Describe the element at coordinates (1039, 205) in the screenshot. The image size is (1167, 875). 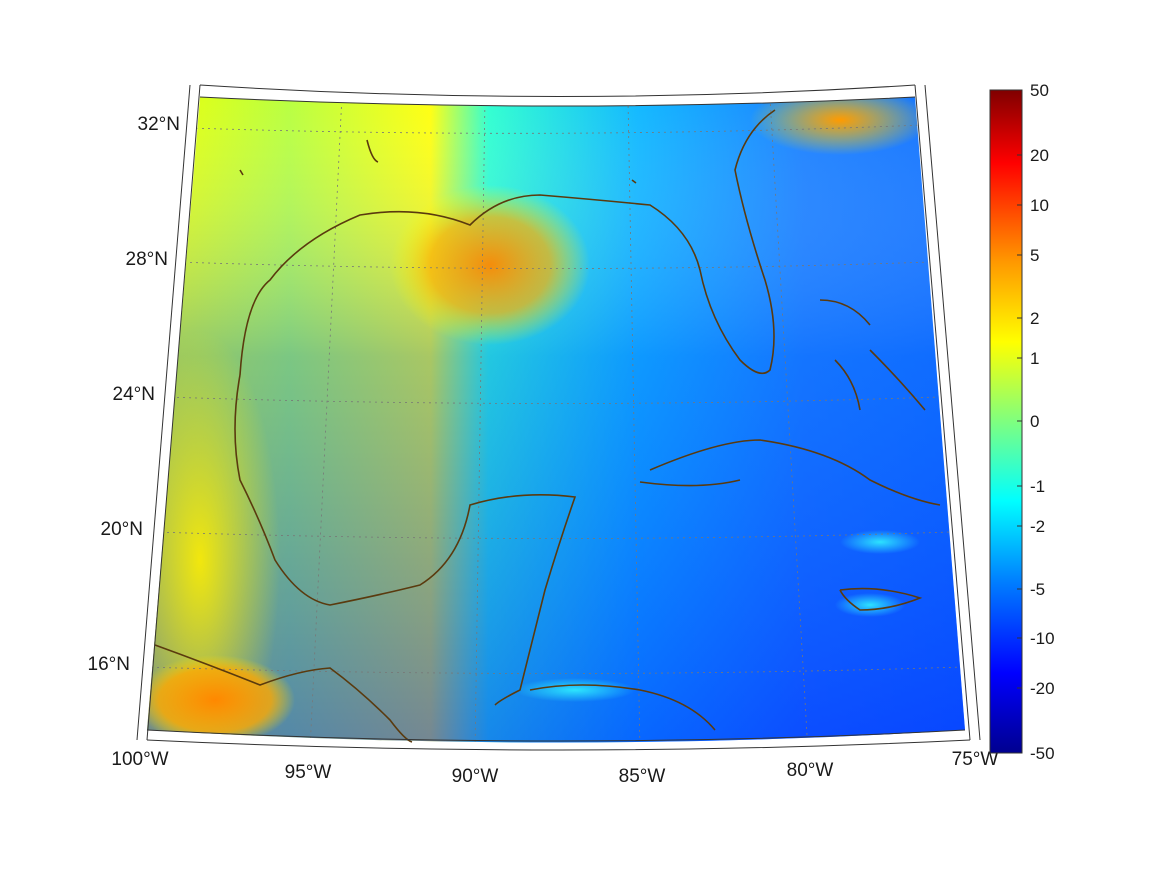
I see `colorbar-tick-label: 10` at that location.